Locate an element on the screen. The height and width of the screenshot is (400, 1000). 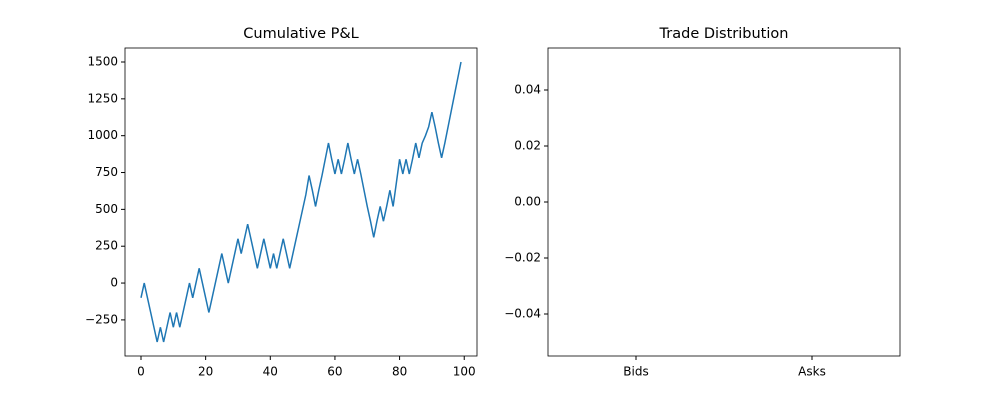
x-tick-label: Asks is located at coordinates (812, 372).